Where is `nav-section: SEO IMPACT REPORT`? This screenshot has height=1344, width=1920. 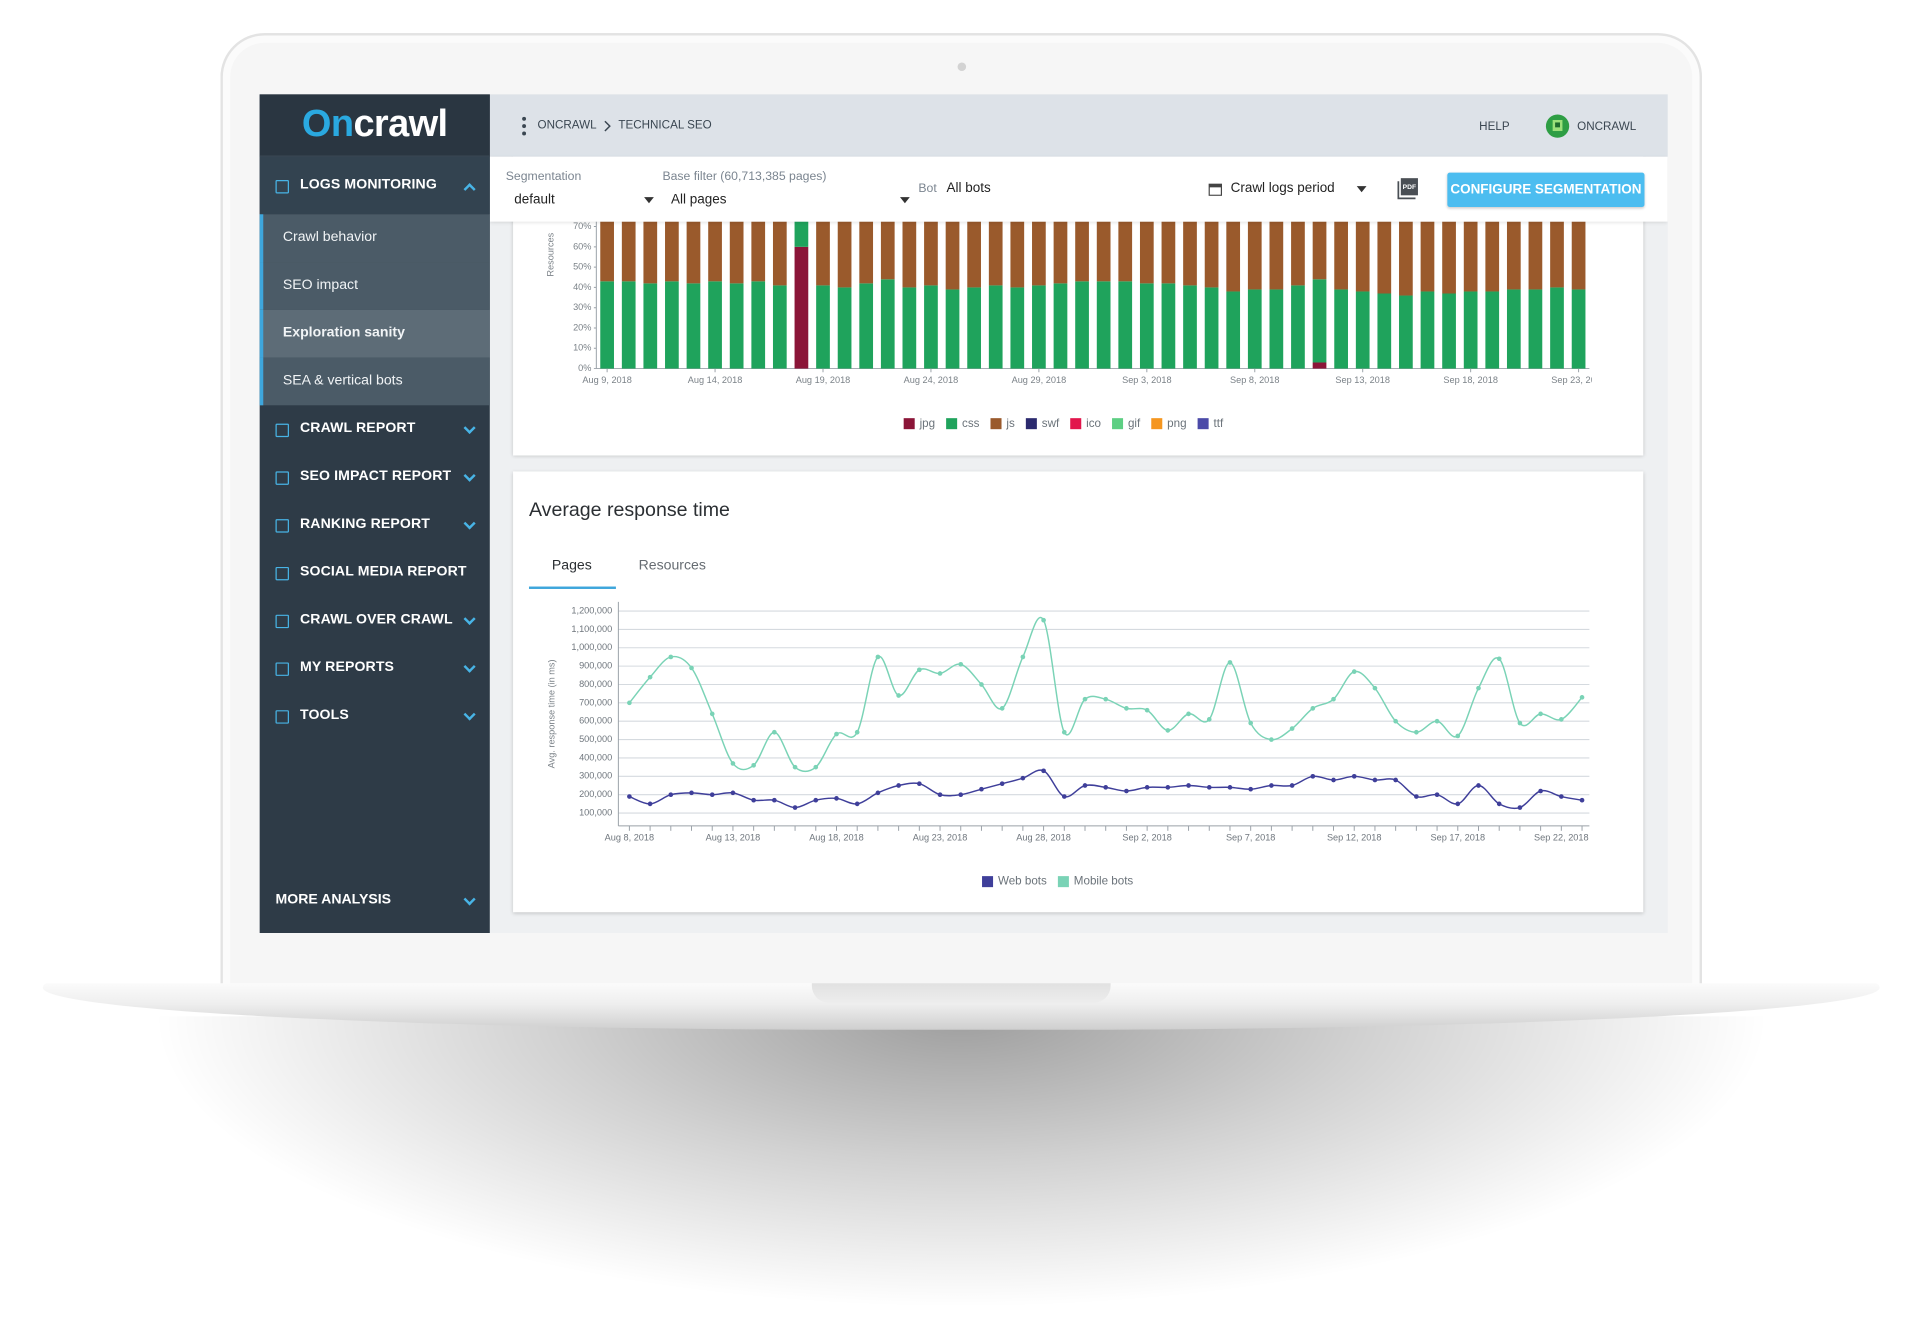 nav-section: SEO IMPACT REPORT is located at coordinates (375, 477).